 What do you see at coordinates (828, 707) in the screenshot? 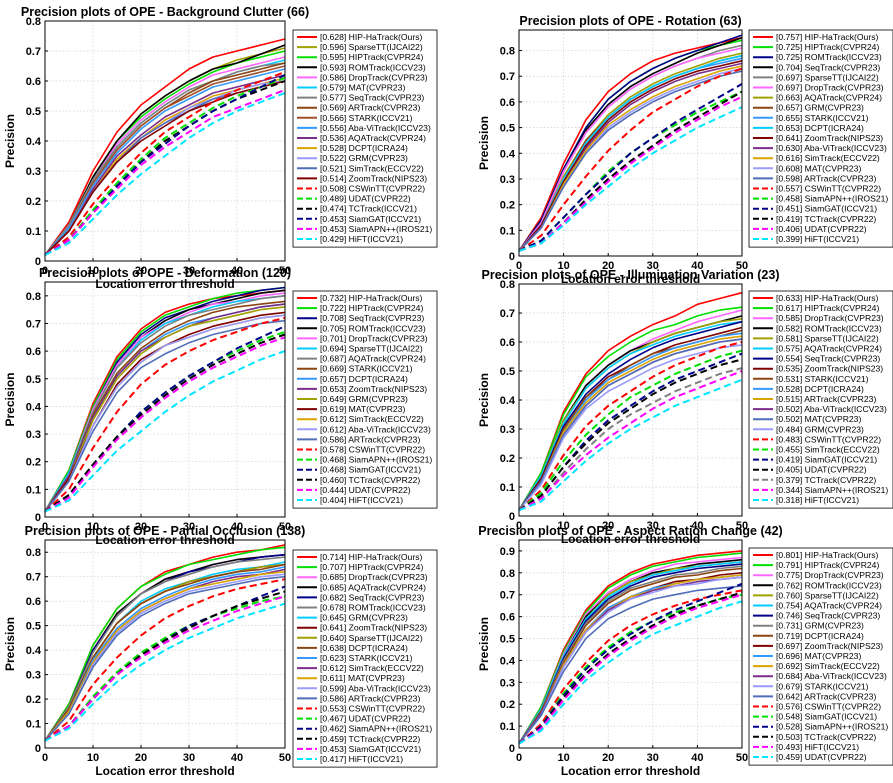
I see `legend-entry: [0.576] CSWinTT(CVPR22)` at bounding box center [828, 707].